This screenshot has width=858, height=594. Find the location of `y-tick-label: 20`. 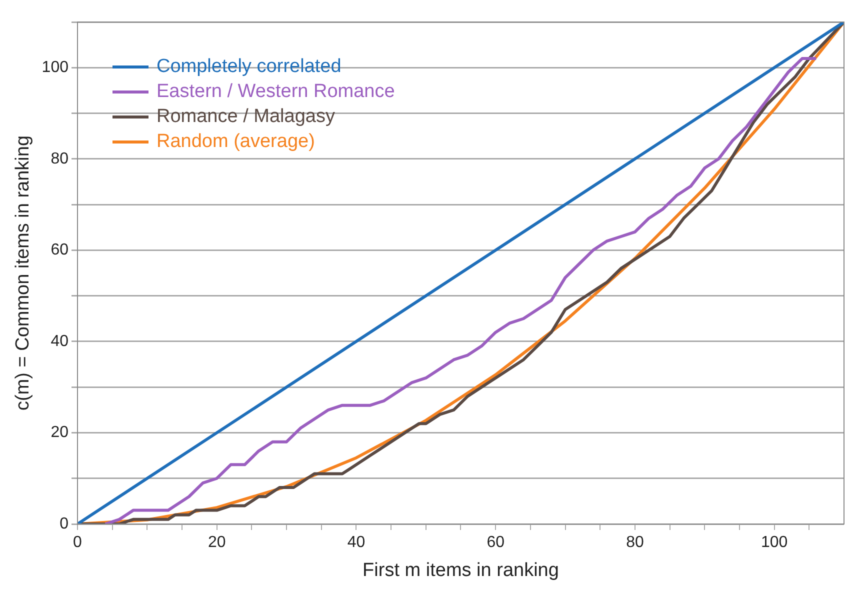

y-tick-label: 20 is located at coordinates (59, 433).